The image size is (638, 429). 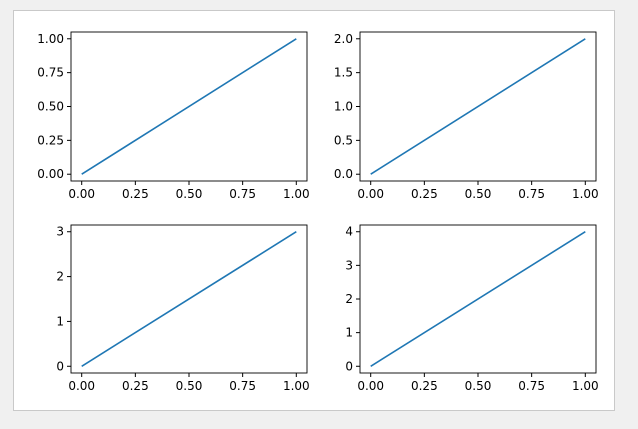 What do you see at coordinates (343, 140) in the screenshot?
I see `y-tick-label: 0.5` at bounding box center [343, 140].